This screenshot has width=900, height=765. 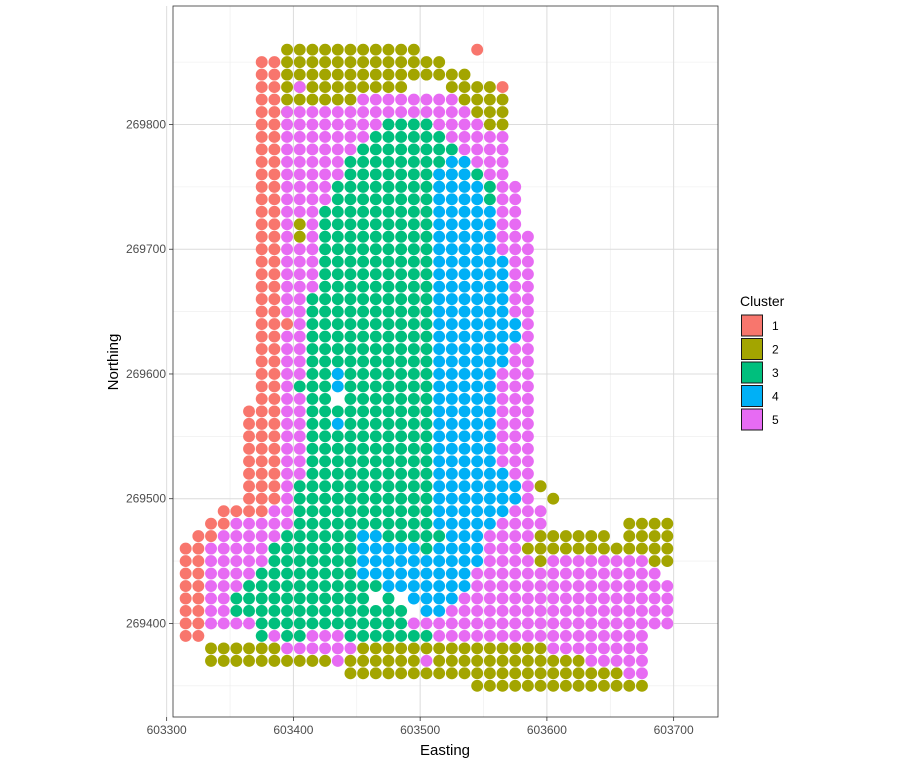 I want to click on legend-keys: 1 2 3 4 5, so click(x=760, y=372).